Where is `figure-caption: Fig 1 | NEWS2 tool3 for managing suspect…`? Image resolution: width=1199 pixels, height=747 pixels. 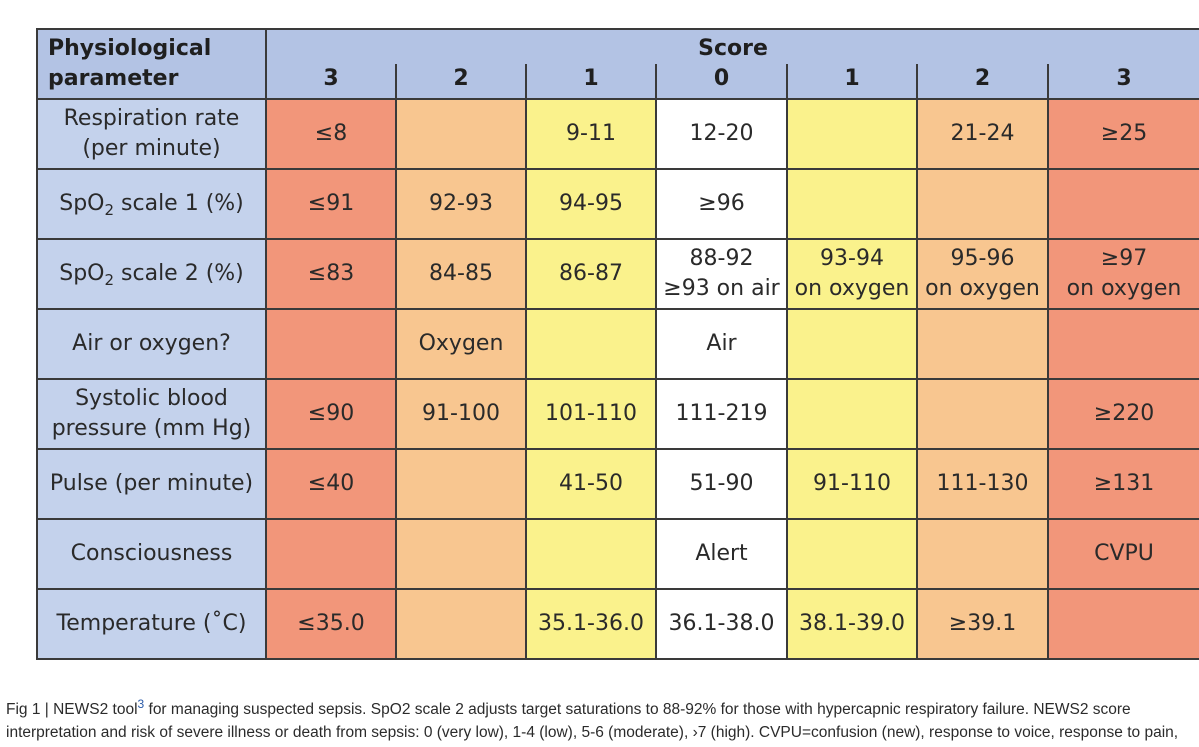 figure-caption: Fig 1 | NEWS2 tool3 for managing suspect… is located at coordinates (601, 721).